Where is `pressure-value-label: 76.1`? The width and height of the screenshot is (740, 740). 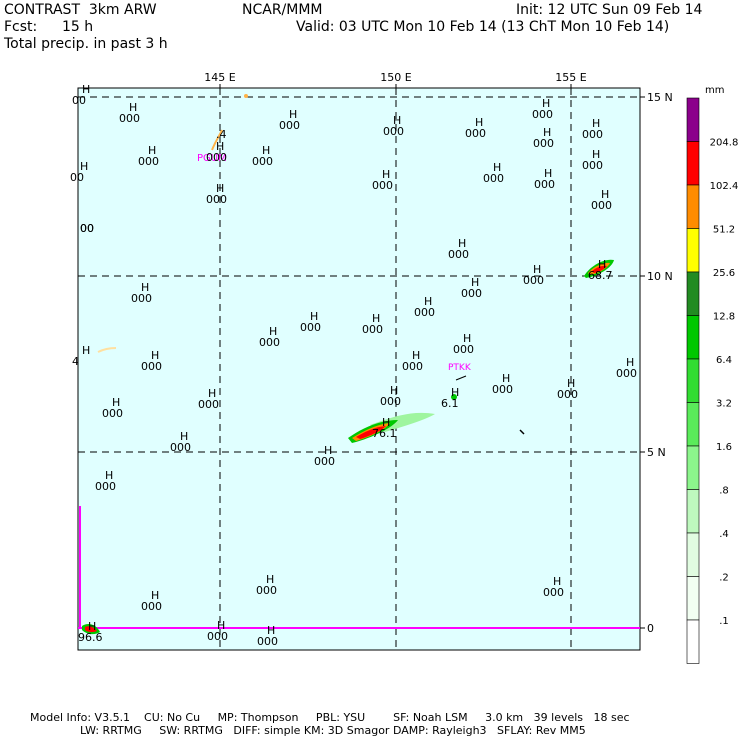 pressure-value-label: 76.1 is located at coordinates (384, 433).